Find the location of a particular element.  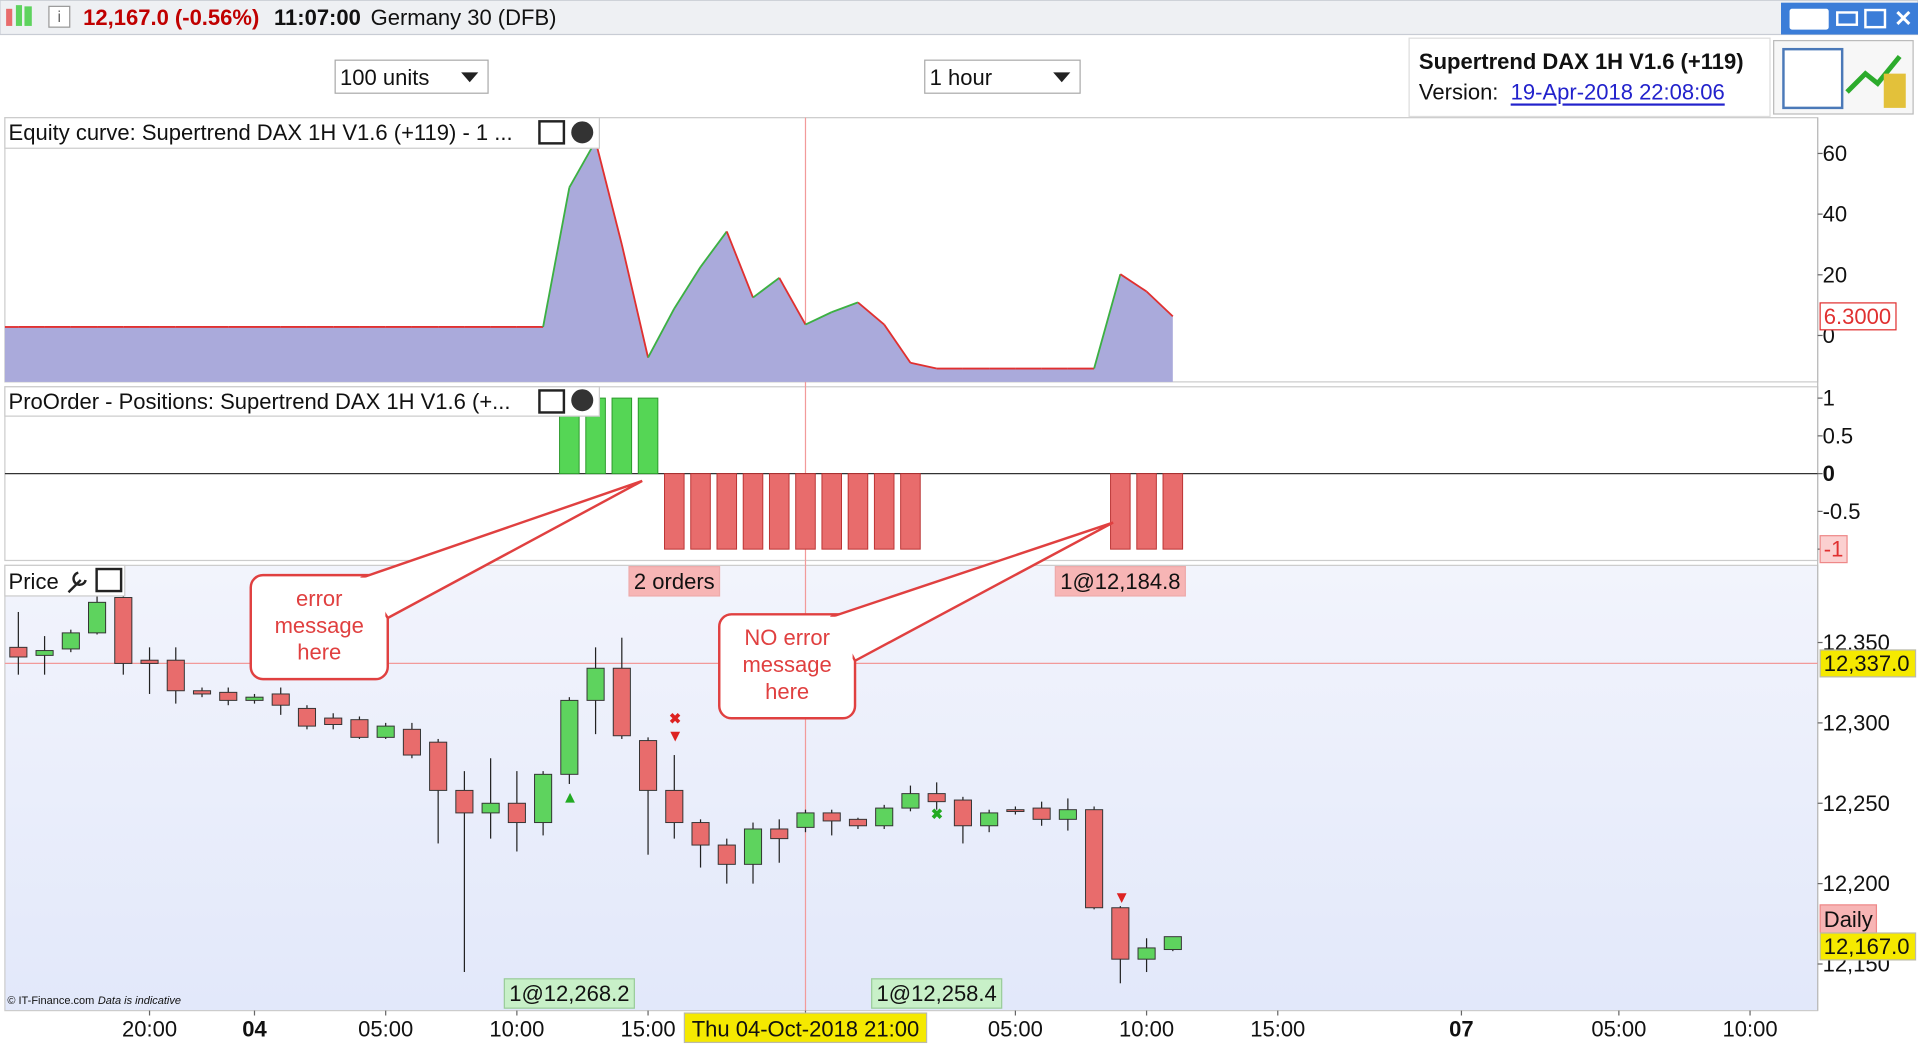

equity-area is located at coordinates (588, 261).